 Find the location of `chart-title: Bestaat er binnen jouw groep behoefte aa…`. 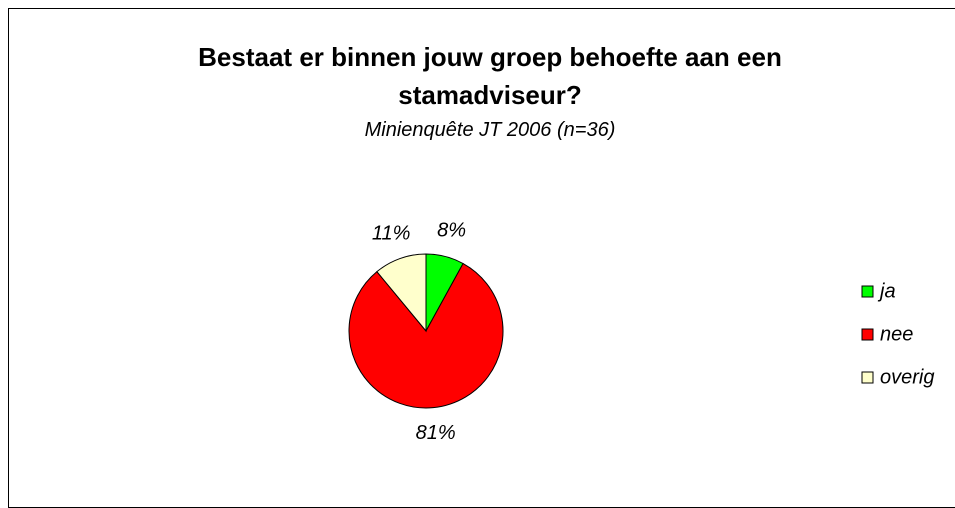

chart-title: Bestaat er binnen jouw groep behoefte aa… is located at coordinates (490, 76).